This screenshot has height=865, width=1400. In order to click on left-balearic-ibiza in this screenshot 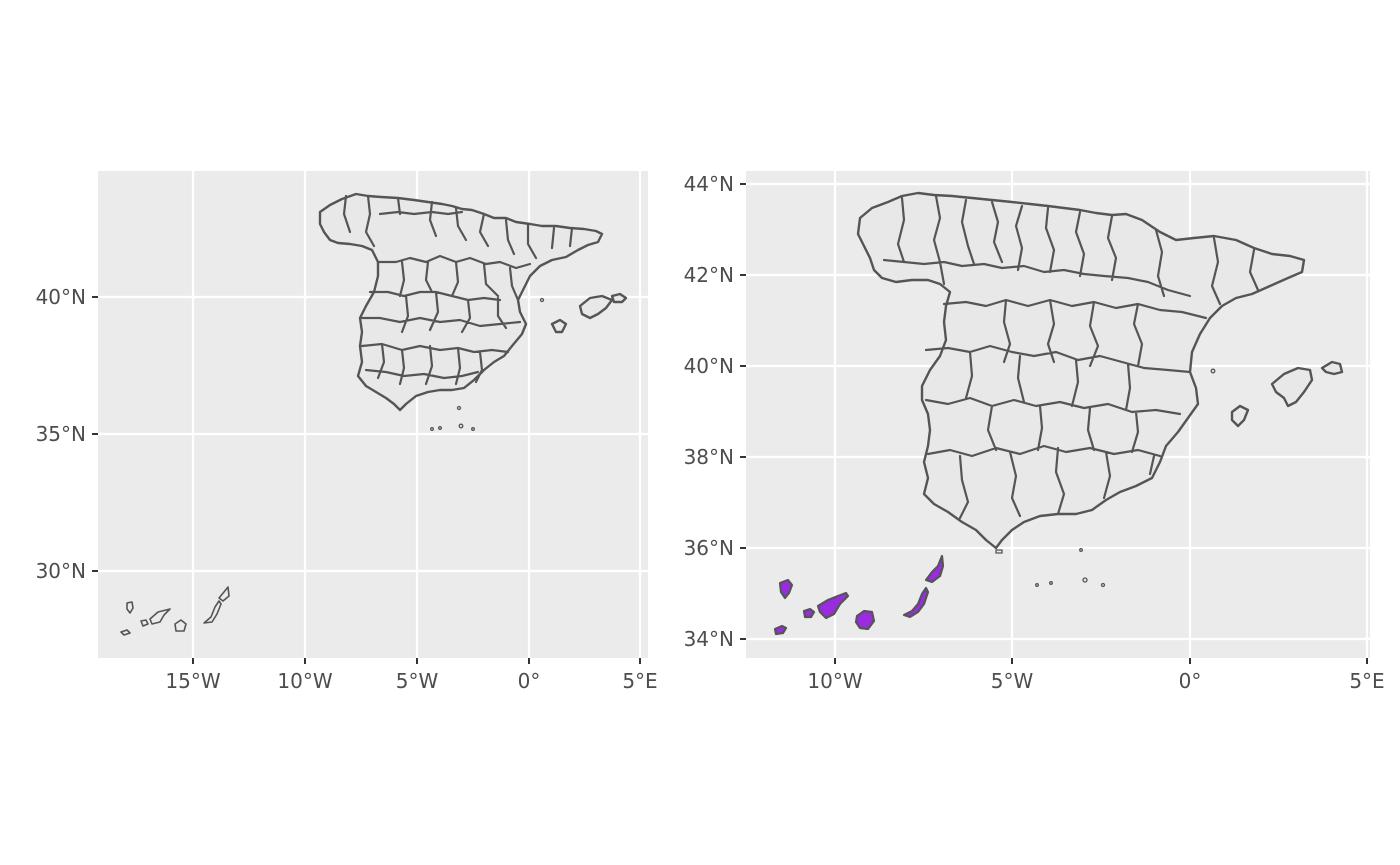, I will do `click(559, 326)`.